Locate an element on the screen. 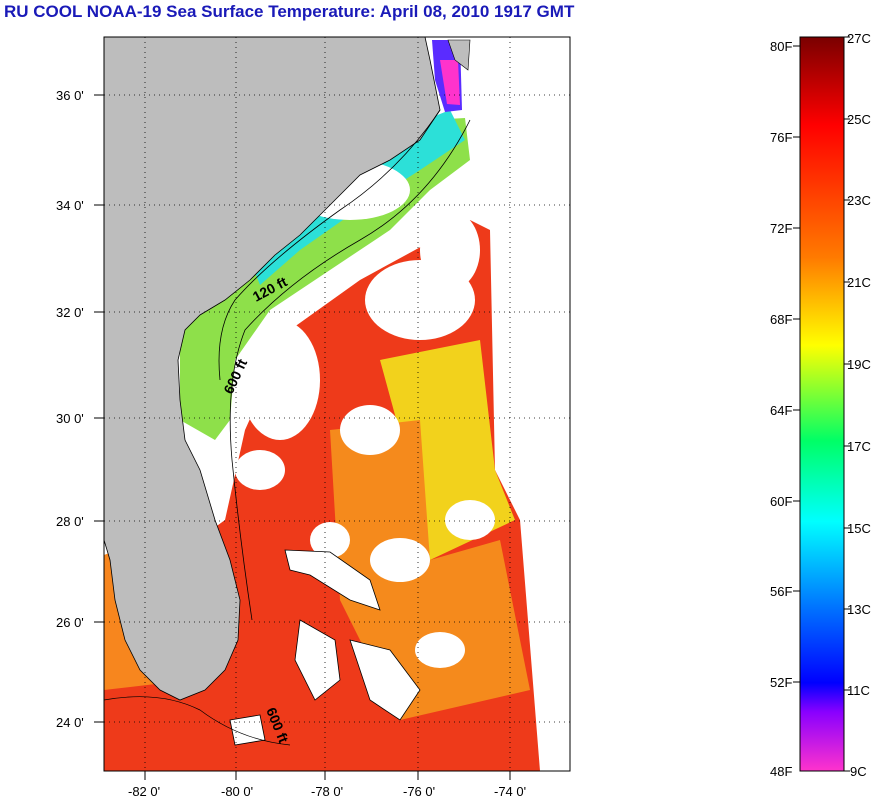 The height and width of the screenshot is (801, 873). depth-contour-120ft is located at coordinates (329, 245).